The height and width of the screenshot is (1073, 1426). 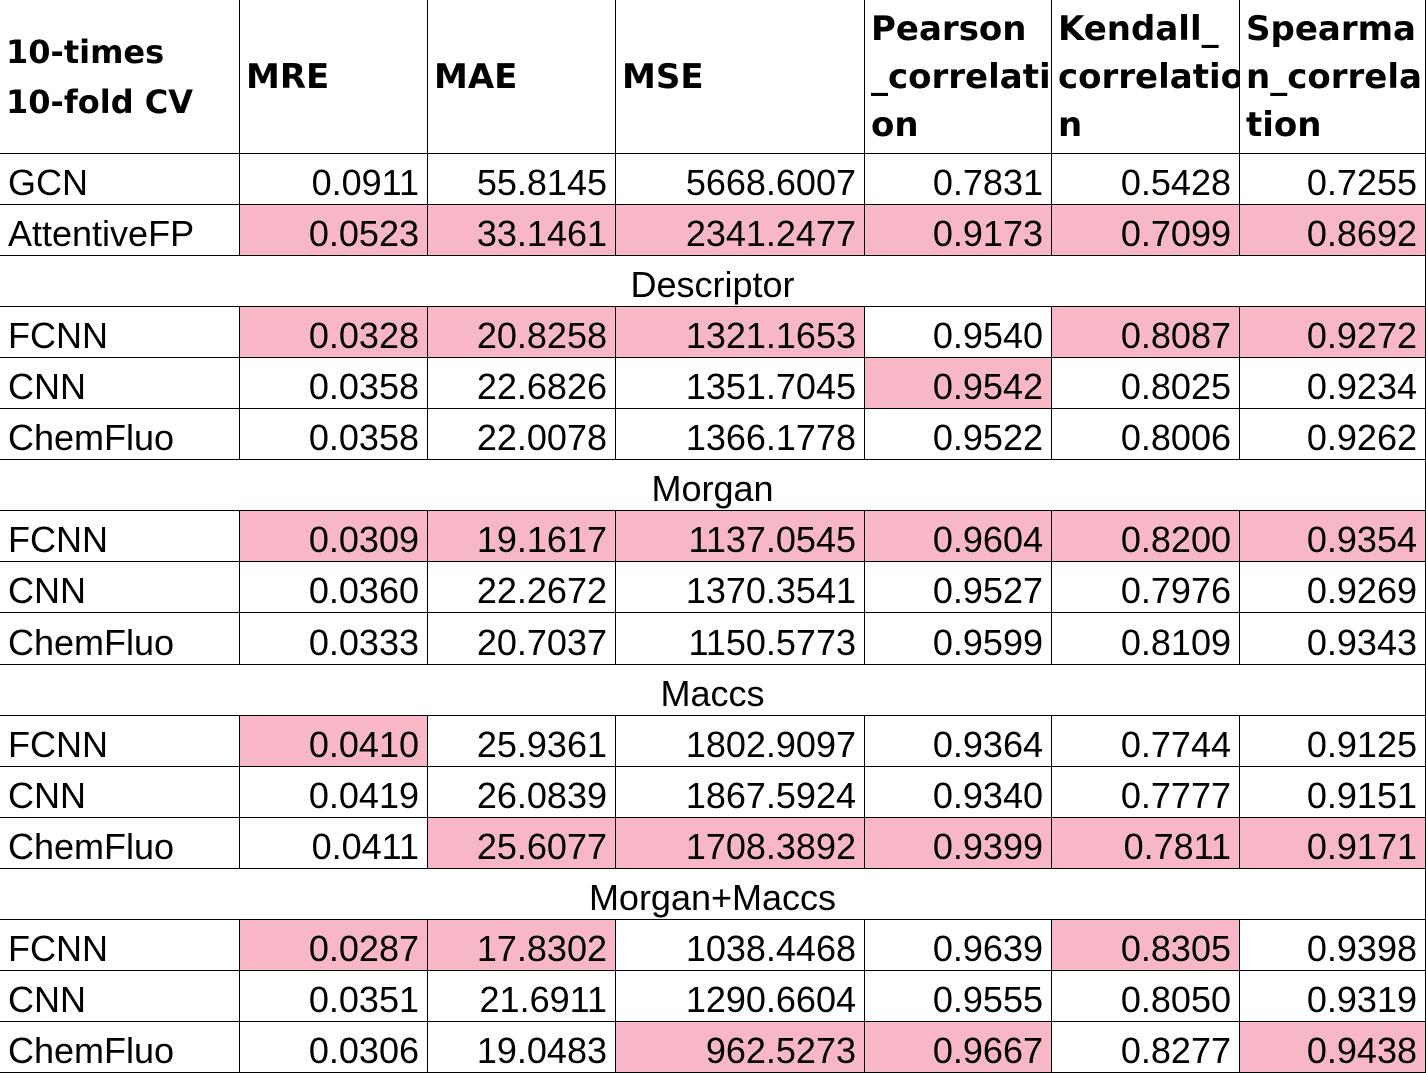 I want to click on column-header-line: _correlati, so click(x=961, y=76).